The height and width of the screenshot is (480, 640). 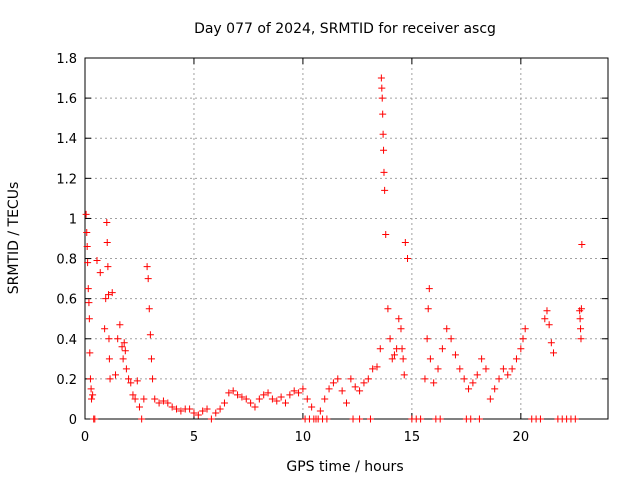 I want to click on y-tick-label: 0.8, so click(x=66, y=260).